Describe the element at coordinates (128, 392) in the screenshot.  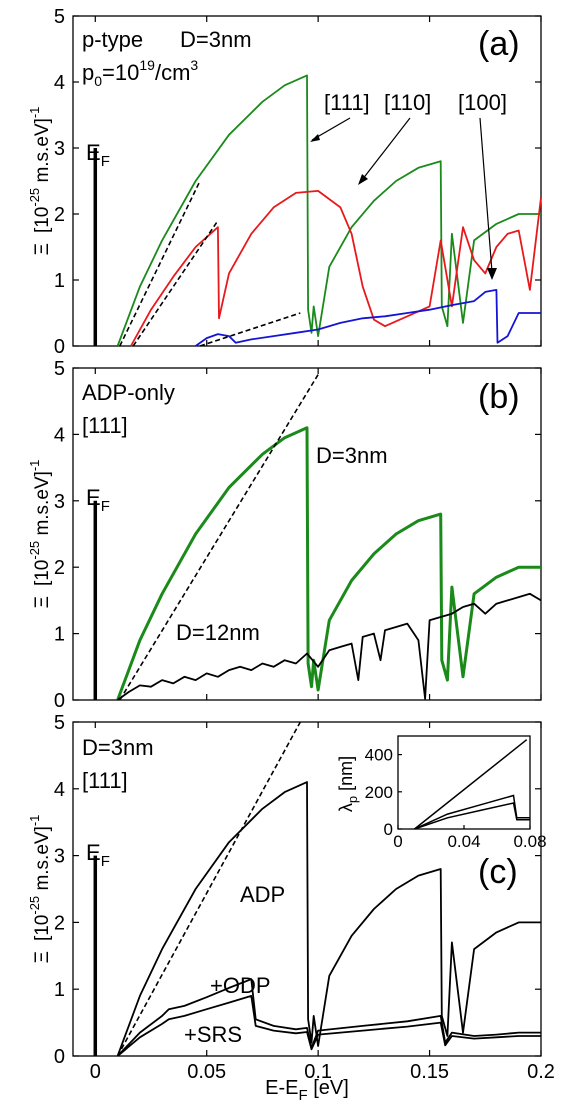
I see `panel-b-adp-only: ADP-only` at that location.